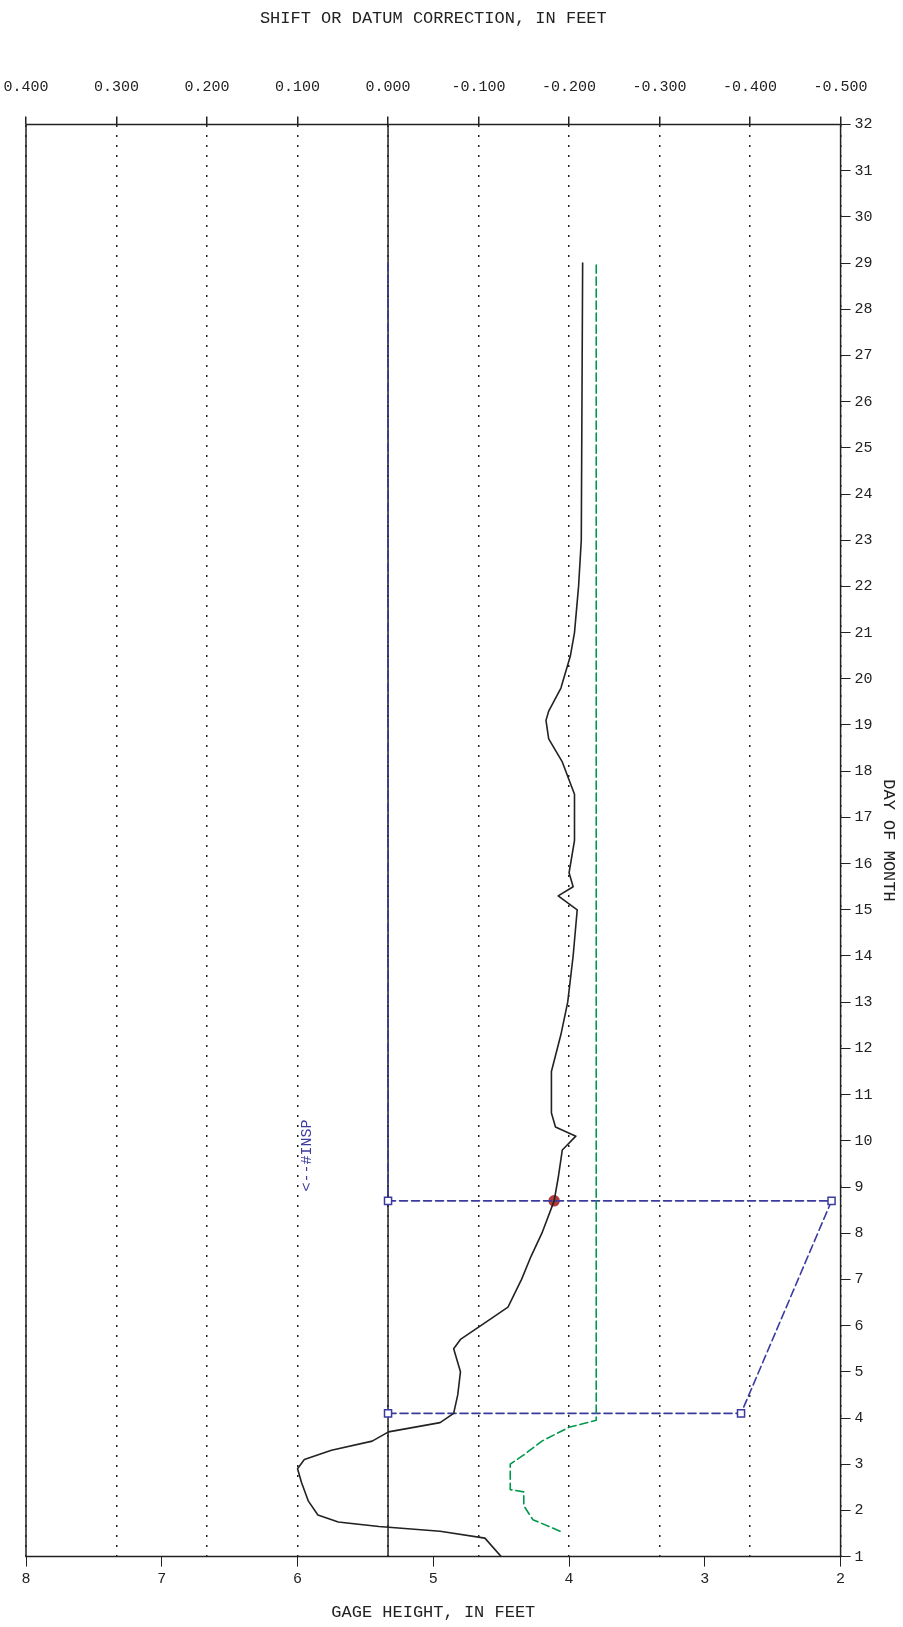 The width and height of the screenshot is (903, 1627). I want to click on y-tick-label: 18, so click(863, 772).